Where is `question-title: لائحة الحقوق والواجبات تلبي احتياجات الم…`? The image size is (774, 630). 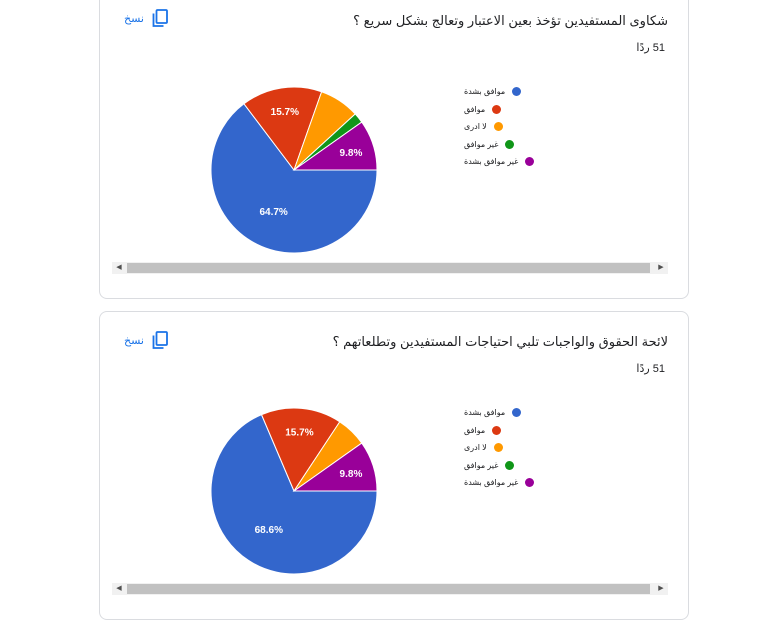 question-title: لائحة الحقوق والواجبات تلبي احتياجات الم… is located at coordinates (500, 341).